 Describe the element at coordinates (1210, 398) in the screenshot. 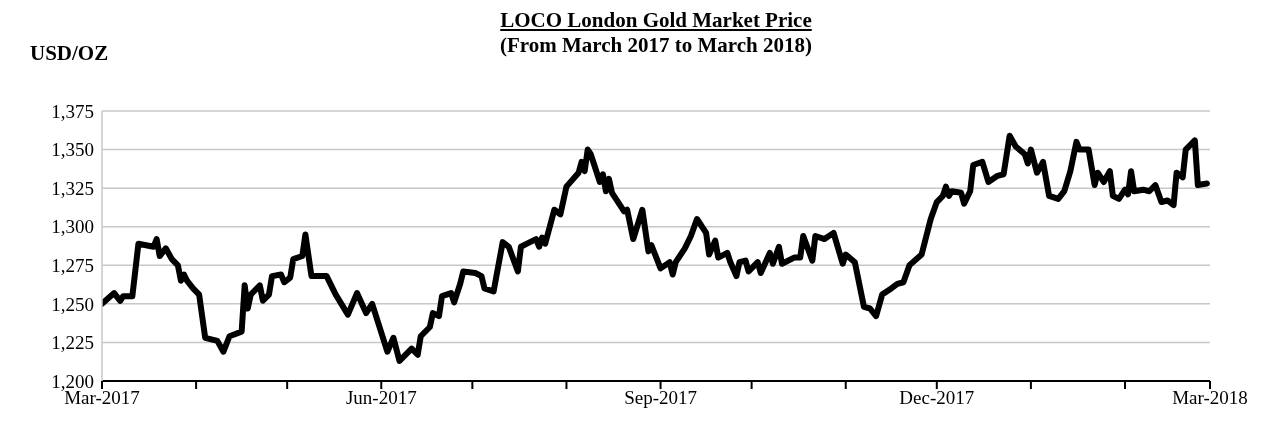

I see `x-tick-label: Mar-2018` at that location.